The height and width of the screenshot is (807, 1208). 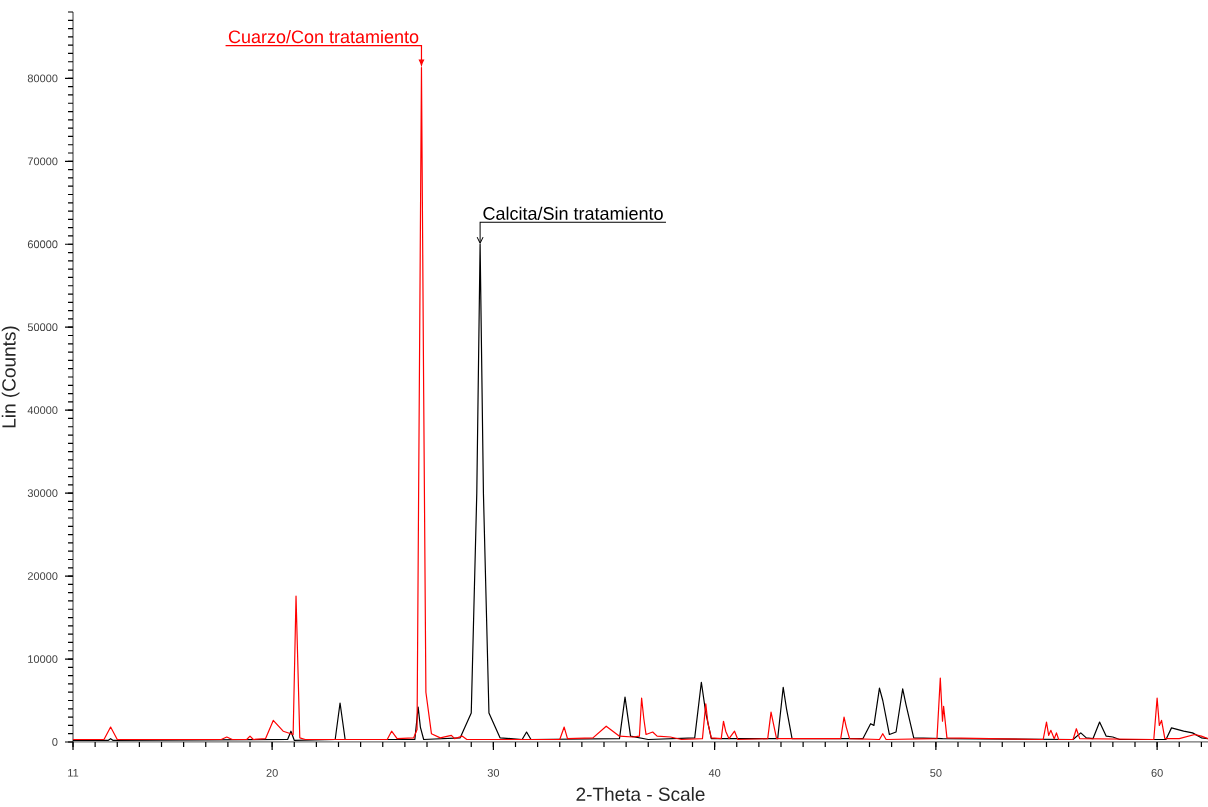 I want to click on x-tick-label: 20, so click(x=272, y=773).